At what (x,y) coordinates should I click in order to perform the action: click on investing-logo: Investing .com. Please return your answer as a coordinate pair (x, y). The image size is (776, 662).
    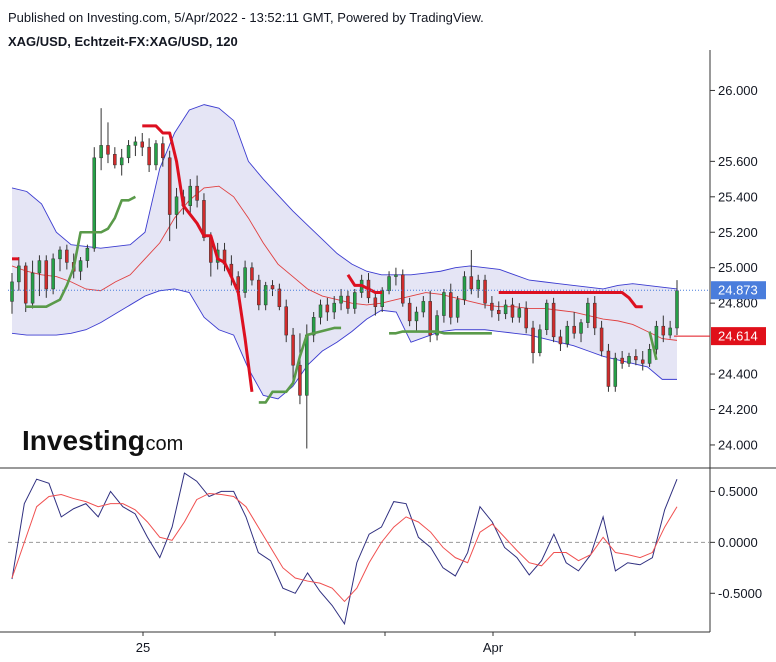
    Looking at the image, I should click on (102, 440).